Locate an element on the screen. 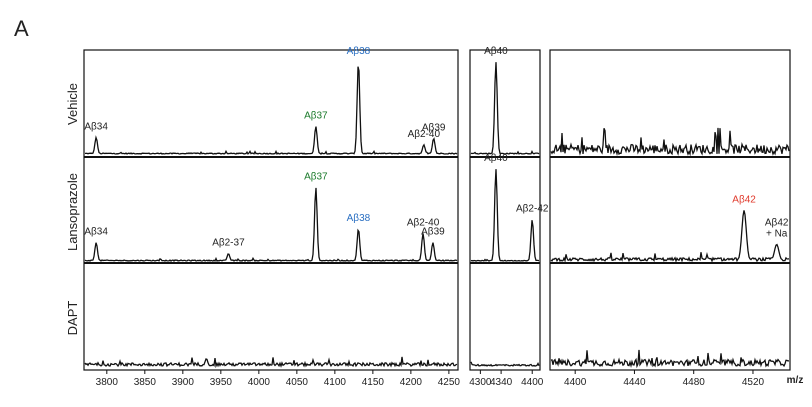 This screenshot has height=407, width=812. peak-label-aβ2-37: Aβ2-37 is located at coordinates (228, 243).